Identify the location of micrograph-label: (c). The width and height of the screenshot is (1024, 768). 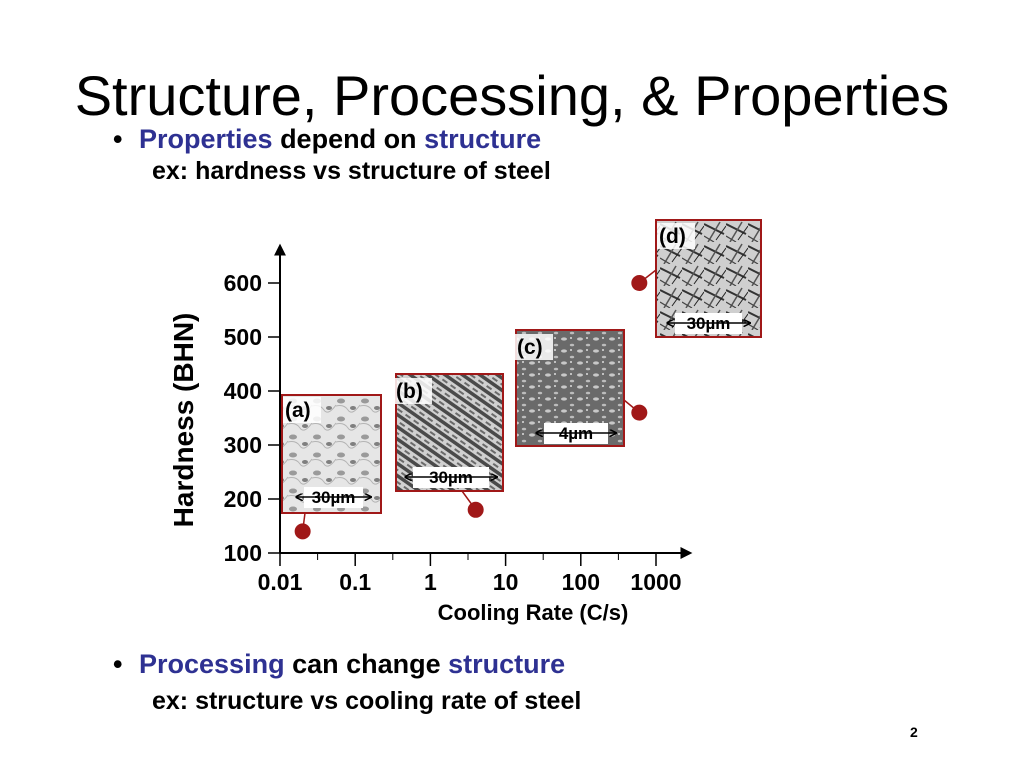
(530, 347).